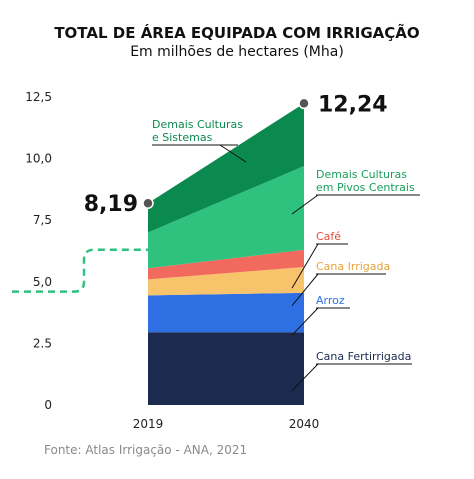 The width and height of the screenshot is (474, 479). I want to click on y-tick-label: 2.5, so click(42, 343).